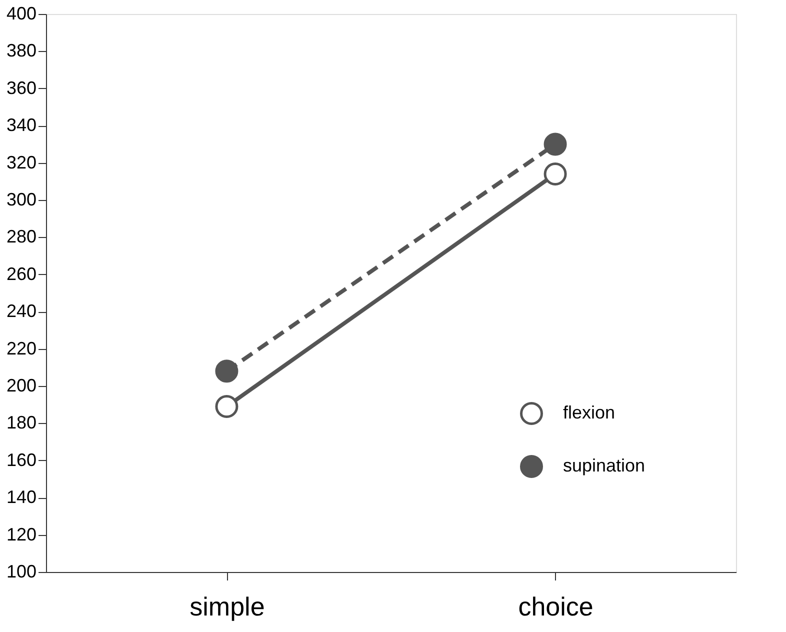 This screenshot has width=786, height=632. Describe the element at coordinates (21, 386) in the screenshot. I see `y-tick-label: 200` at that location.